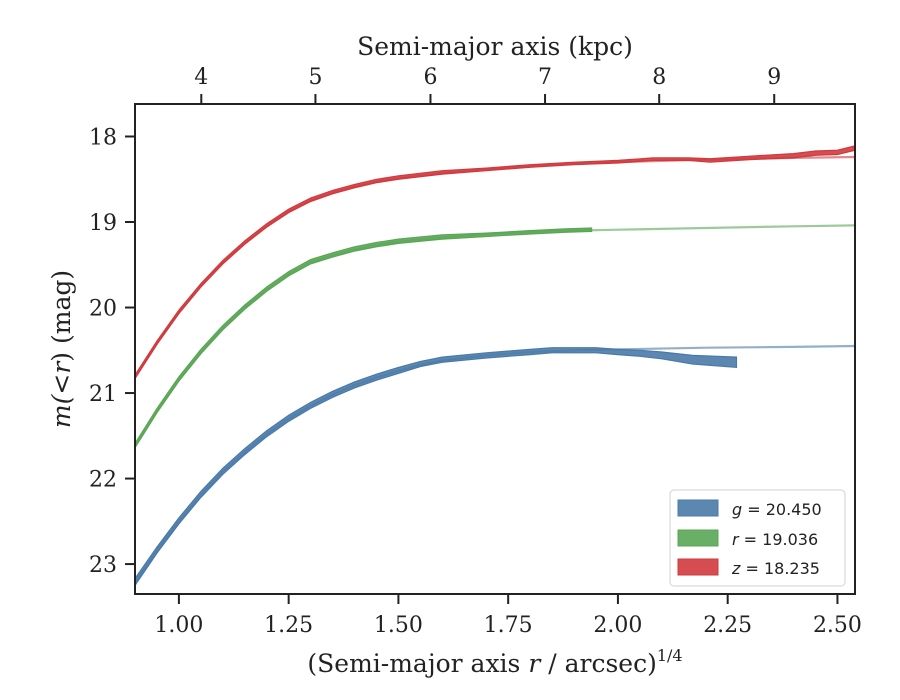 This screenshot has height=700, width=900. Describe the element at coordinates (112, 351) in the screenshot. I see `y-axis: 18 19 20 21 22 23` at that location.